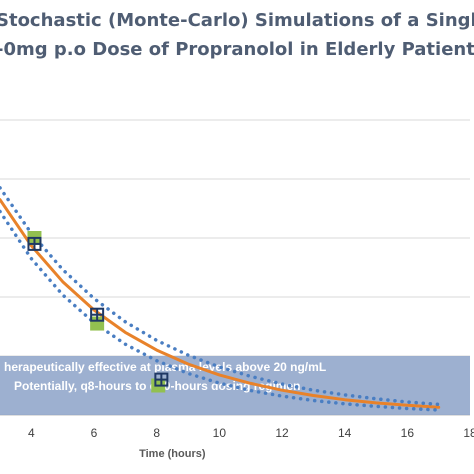  What do you see at coordinates (251, 433) in the screenshot?
I see `x-axis-ticks: 4 6 8 10 12 14 16 18` at bounding box center [251, 433].